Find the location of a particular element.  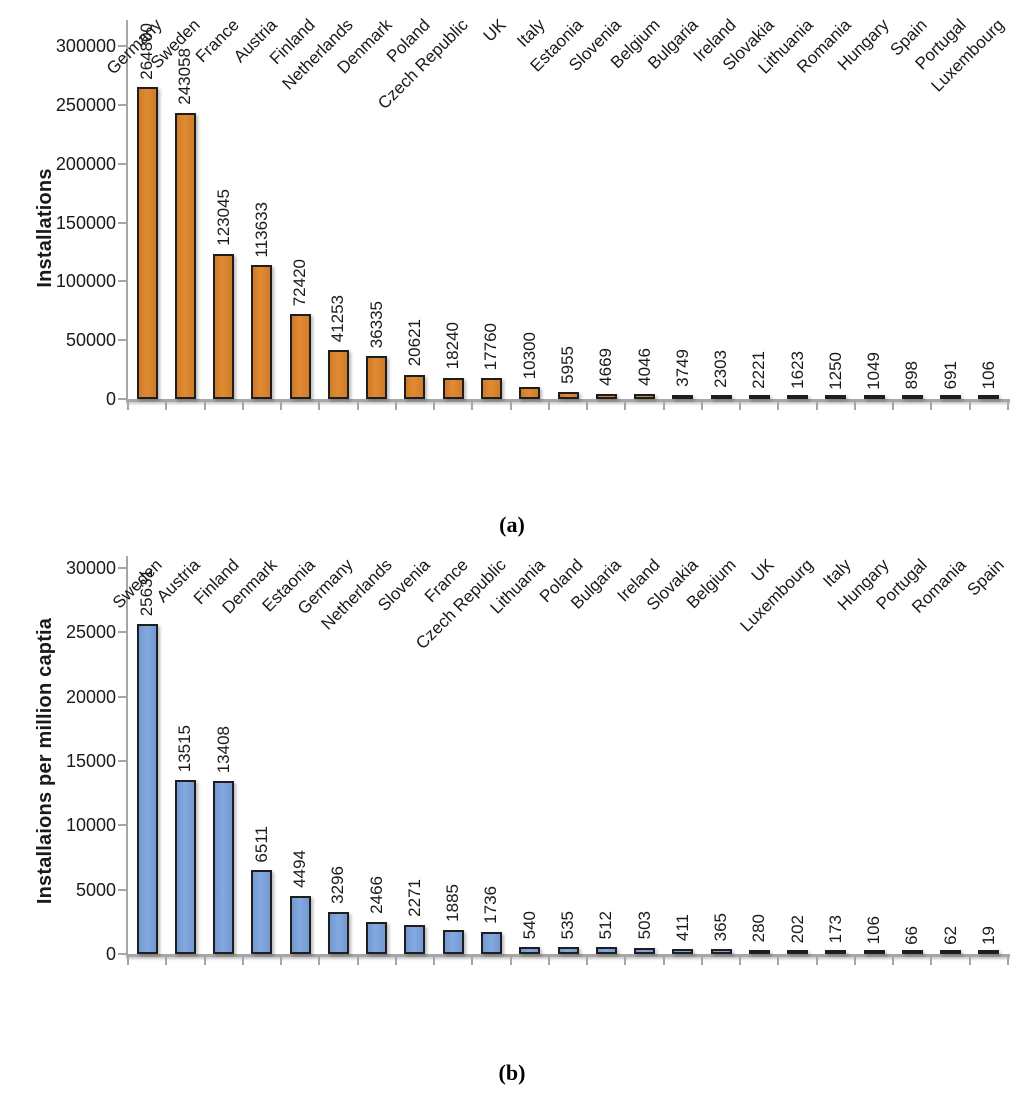

bar-value-label: 6511 is located at coordinates (261, 844).